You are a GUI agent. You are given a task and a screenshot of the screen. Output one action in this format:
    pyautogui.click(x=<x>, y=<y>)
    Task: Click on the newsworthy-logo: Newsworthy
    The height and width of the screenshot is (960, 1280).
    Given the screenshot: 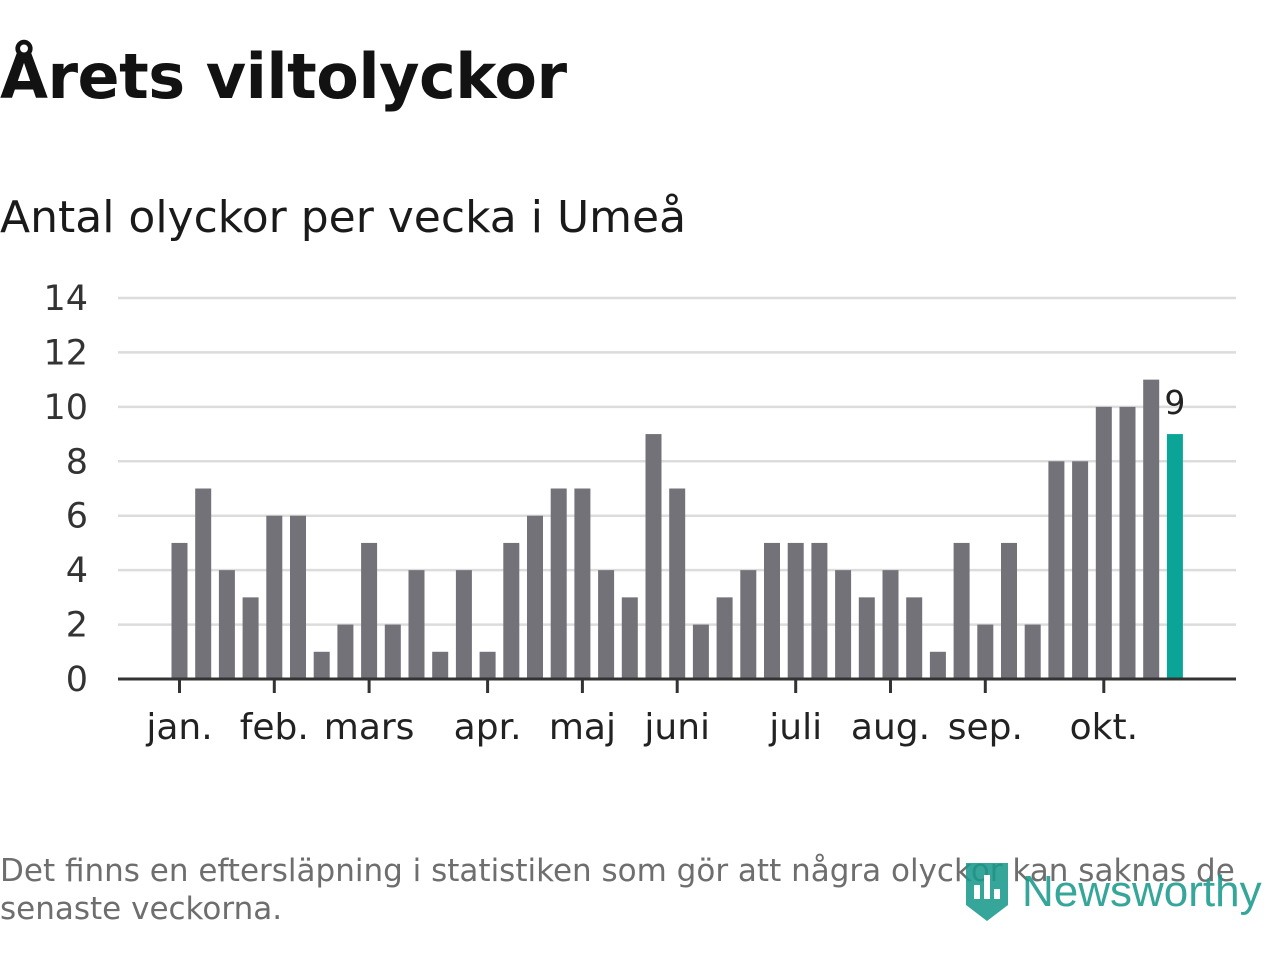 What is the action you would take?
    pyautogui.click(x=1120, y=892)
    